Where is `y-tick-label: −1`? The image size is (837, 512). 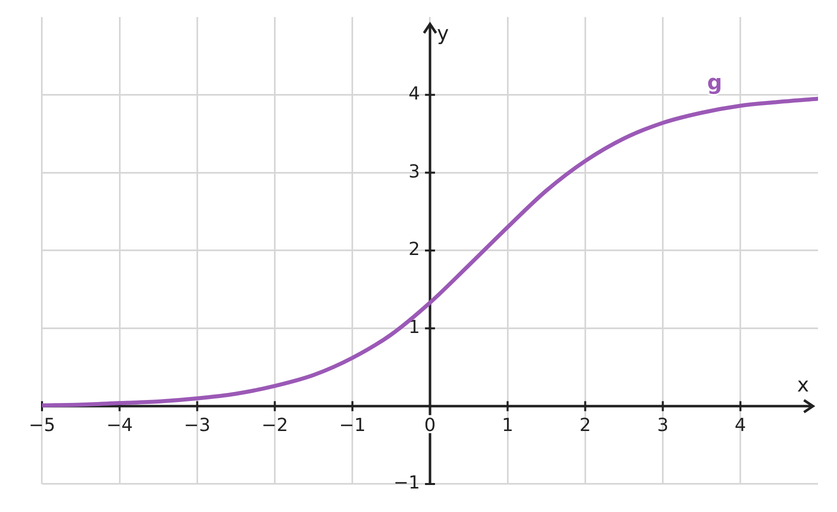 y-tick-label: −1 is located at coordinates (406, 483).